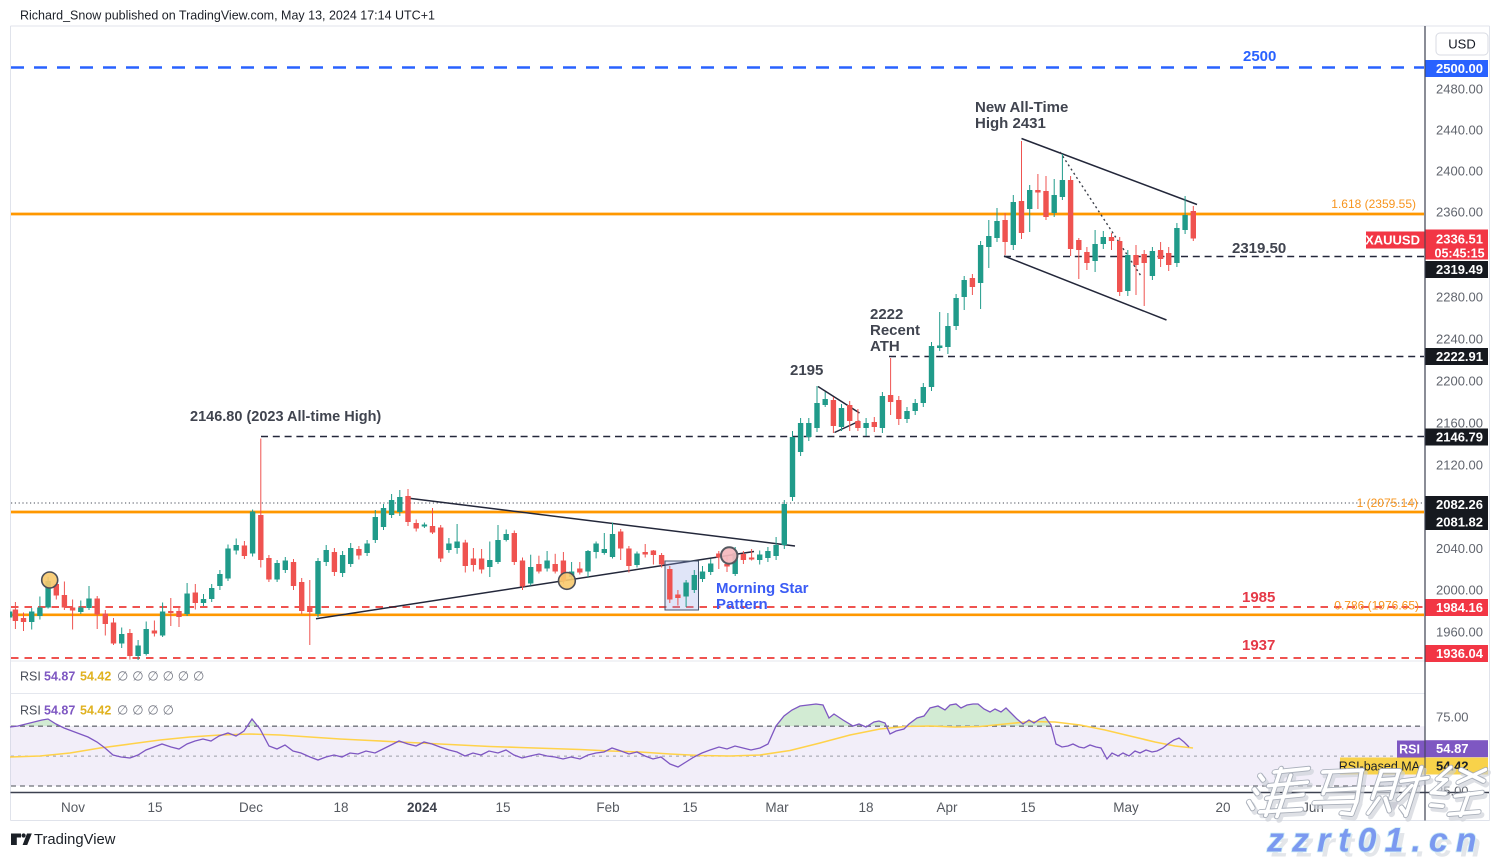 The width and height of the screenshot is (1499, 857). Describe the element at coordinates (742, 604) in the screenshot. I see `svg-text: Pattern` at that location.